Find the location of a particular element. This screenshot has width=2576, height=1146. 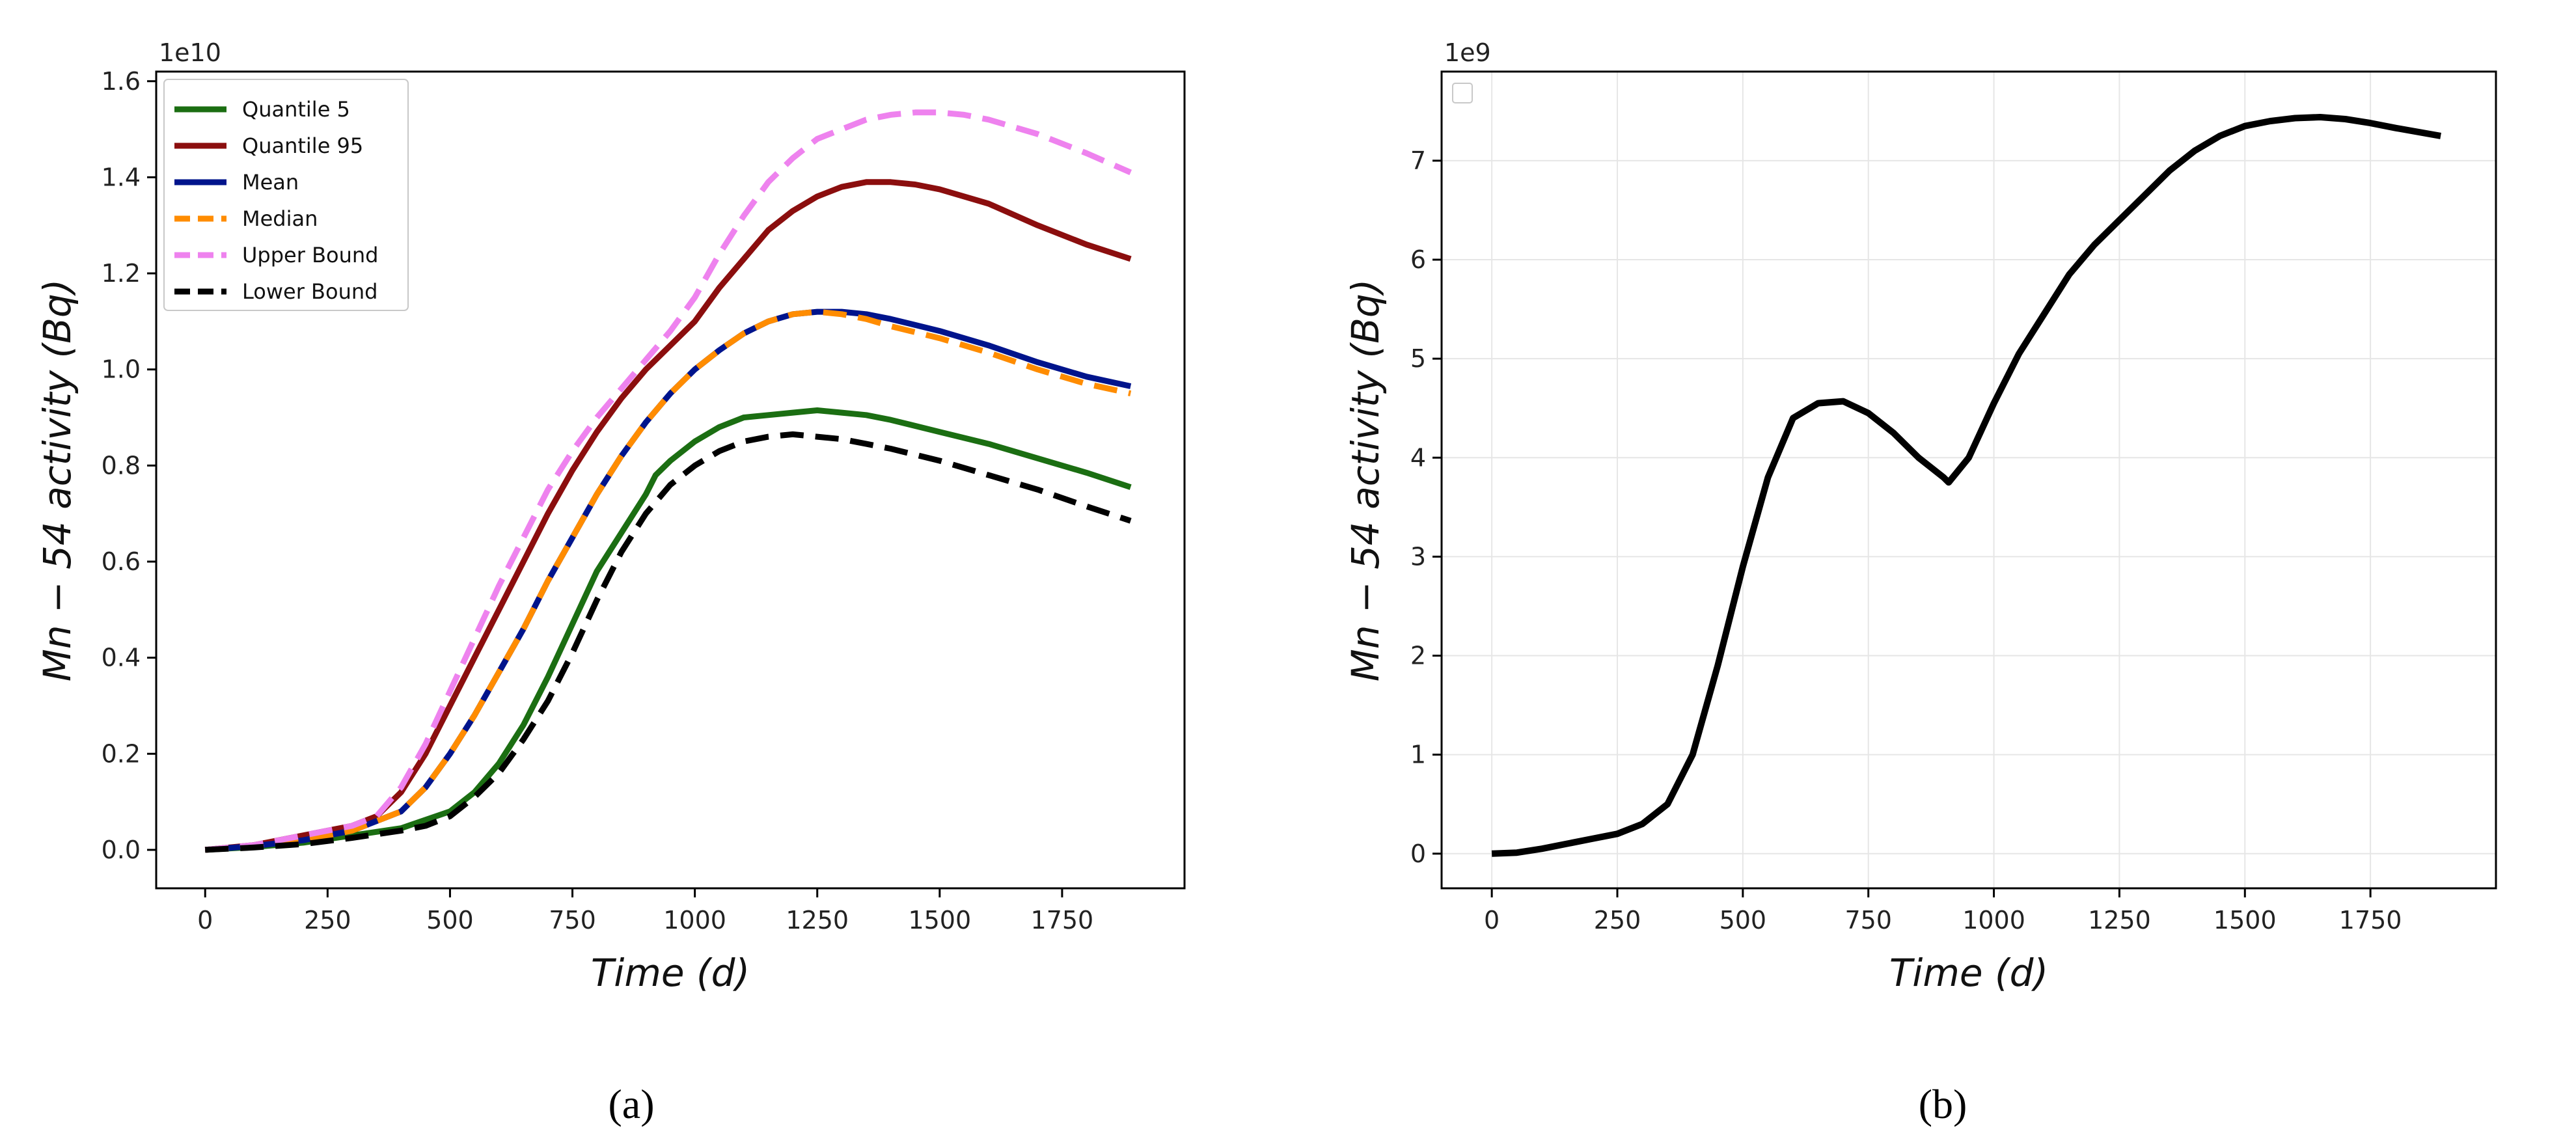

legend-label: Lower Bound is located at coordinates (309, 291).